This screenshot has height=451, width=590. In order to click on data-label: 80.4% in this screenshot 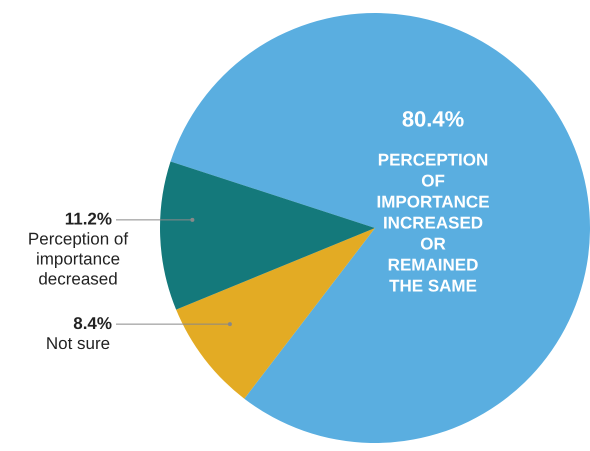, I will do `click(433, 119)`.